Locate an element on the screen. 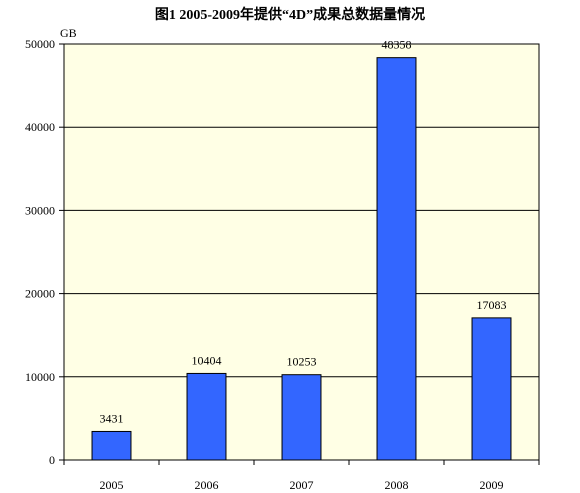 The width and height of the screenshot is (580, 493). data-label-2009: 17083 is located at coordinates (492, 305).